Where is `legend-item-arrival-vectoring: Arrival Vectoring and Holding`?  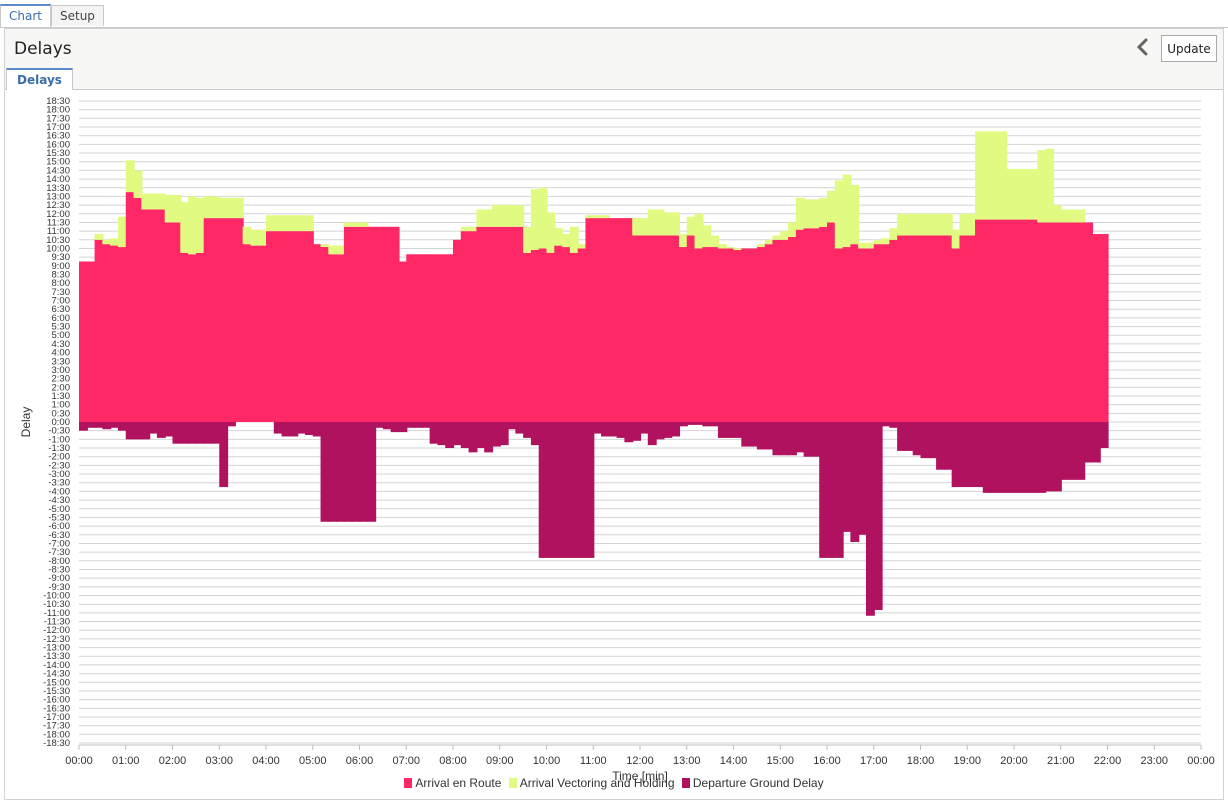
legend-item-arrival-vectoring: Arrival Vectoring and Holding is located at coordinates (591, 783).